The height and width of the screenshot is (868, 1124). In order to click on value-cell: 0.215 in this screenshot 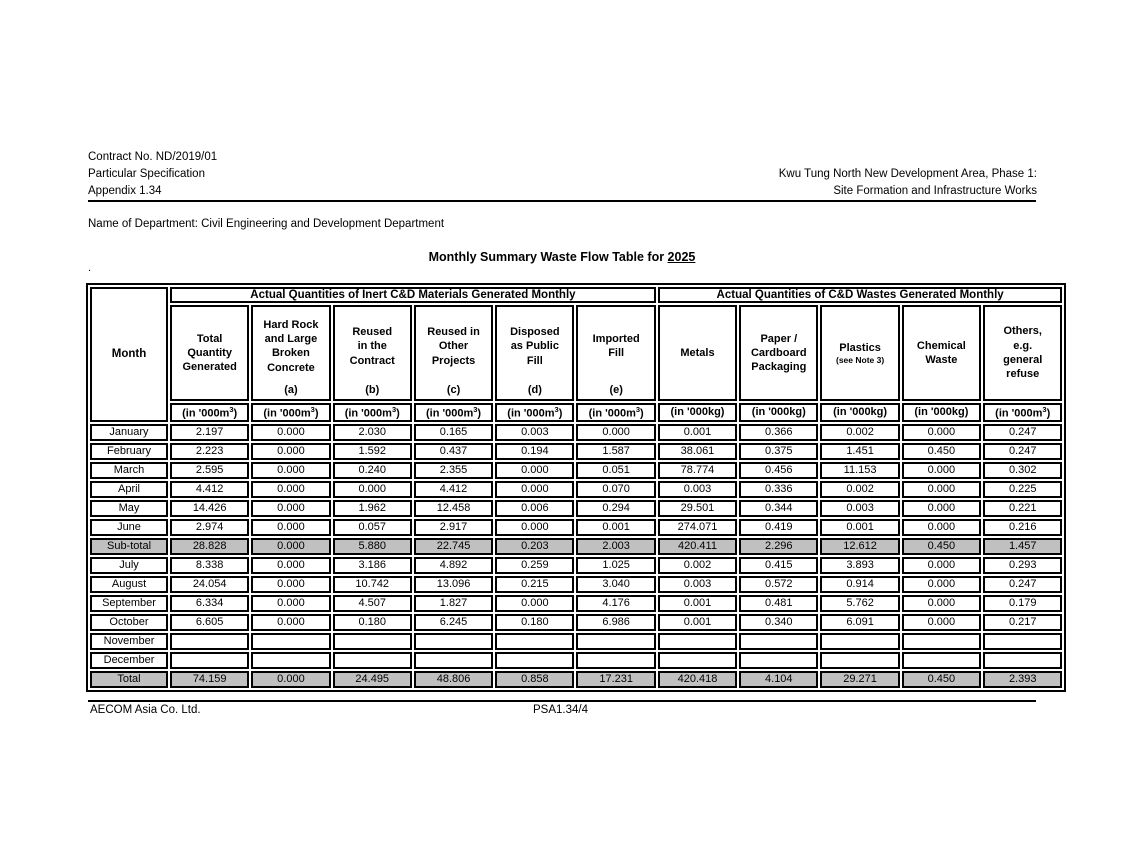, I will do `click(535, 584)`.